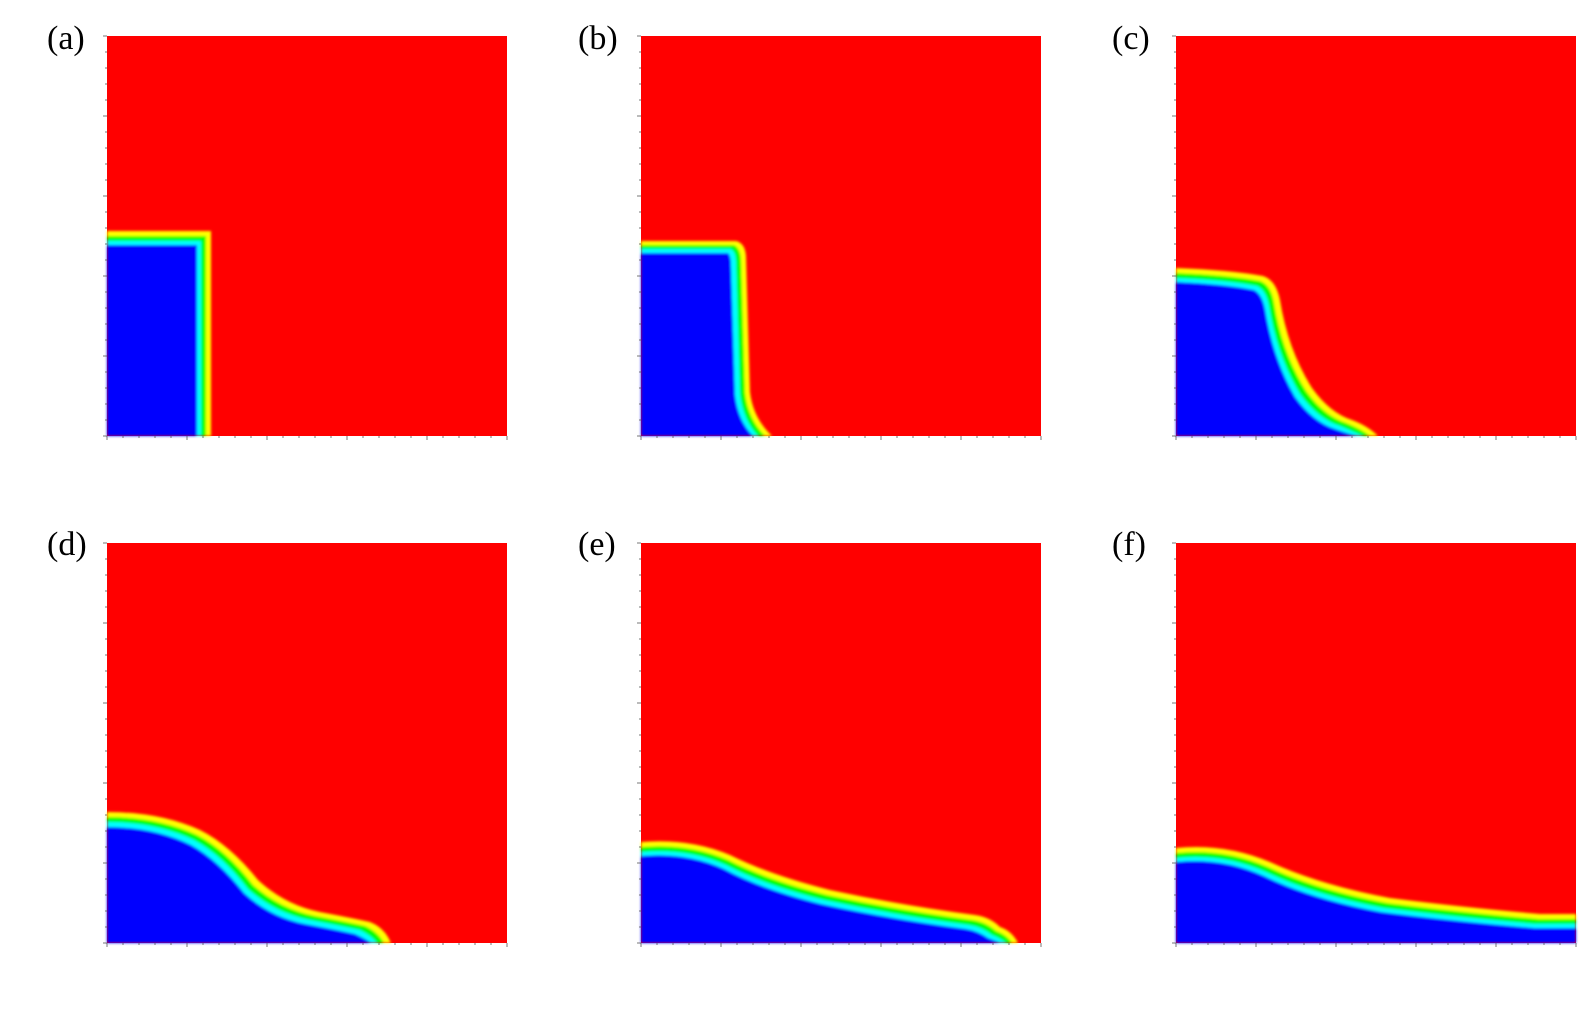 This screenshot has height=1017, width=1596. I want to click on panel-a, so click(305, 237).